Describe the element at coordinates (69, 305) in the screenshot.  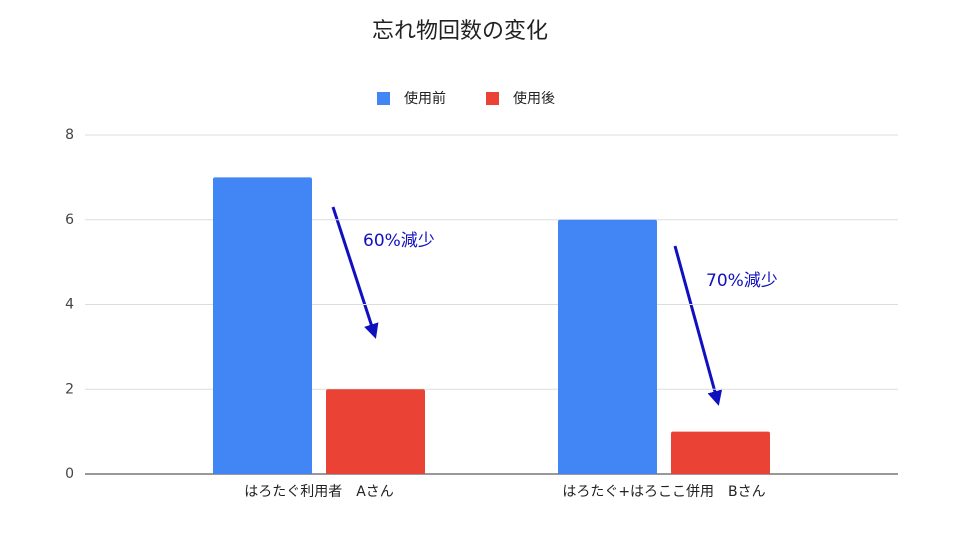
I see `y-tick-label: 4` at that location.